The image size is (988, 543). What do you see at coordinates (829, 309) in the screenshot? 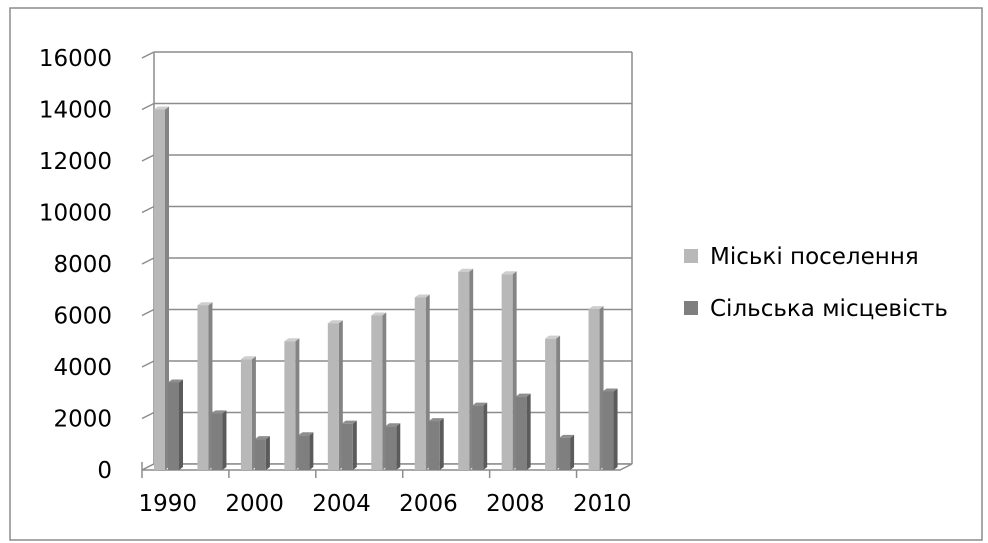
I see `legend-label: Сільська місцевість` at bounding box center [829, 309].